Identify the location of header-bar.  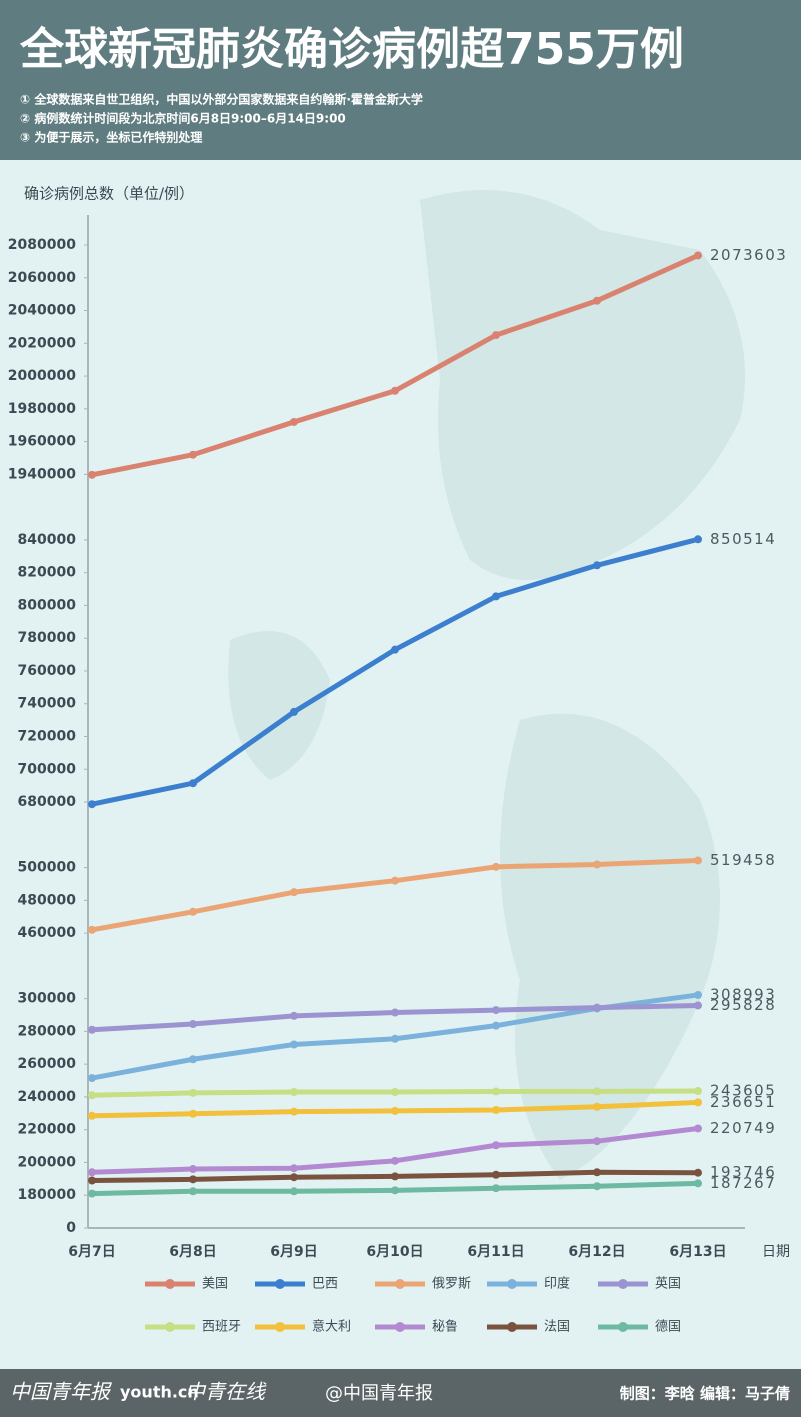
(400, 80).